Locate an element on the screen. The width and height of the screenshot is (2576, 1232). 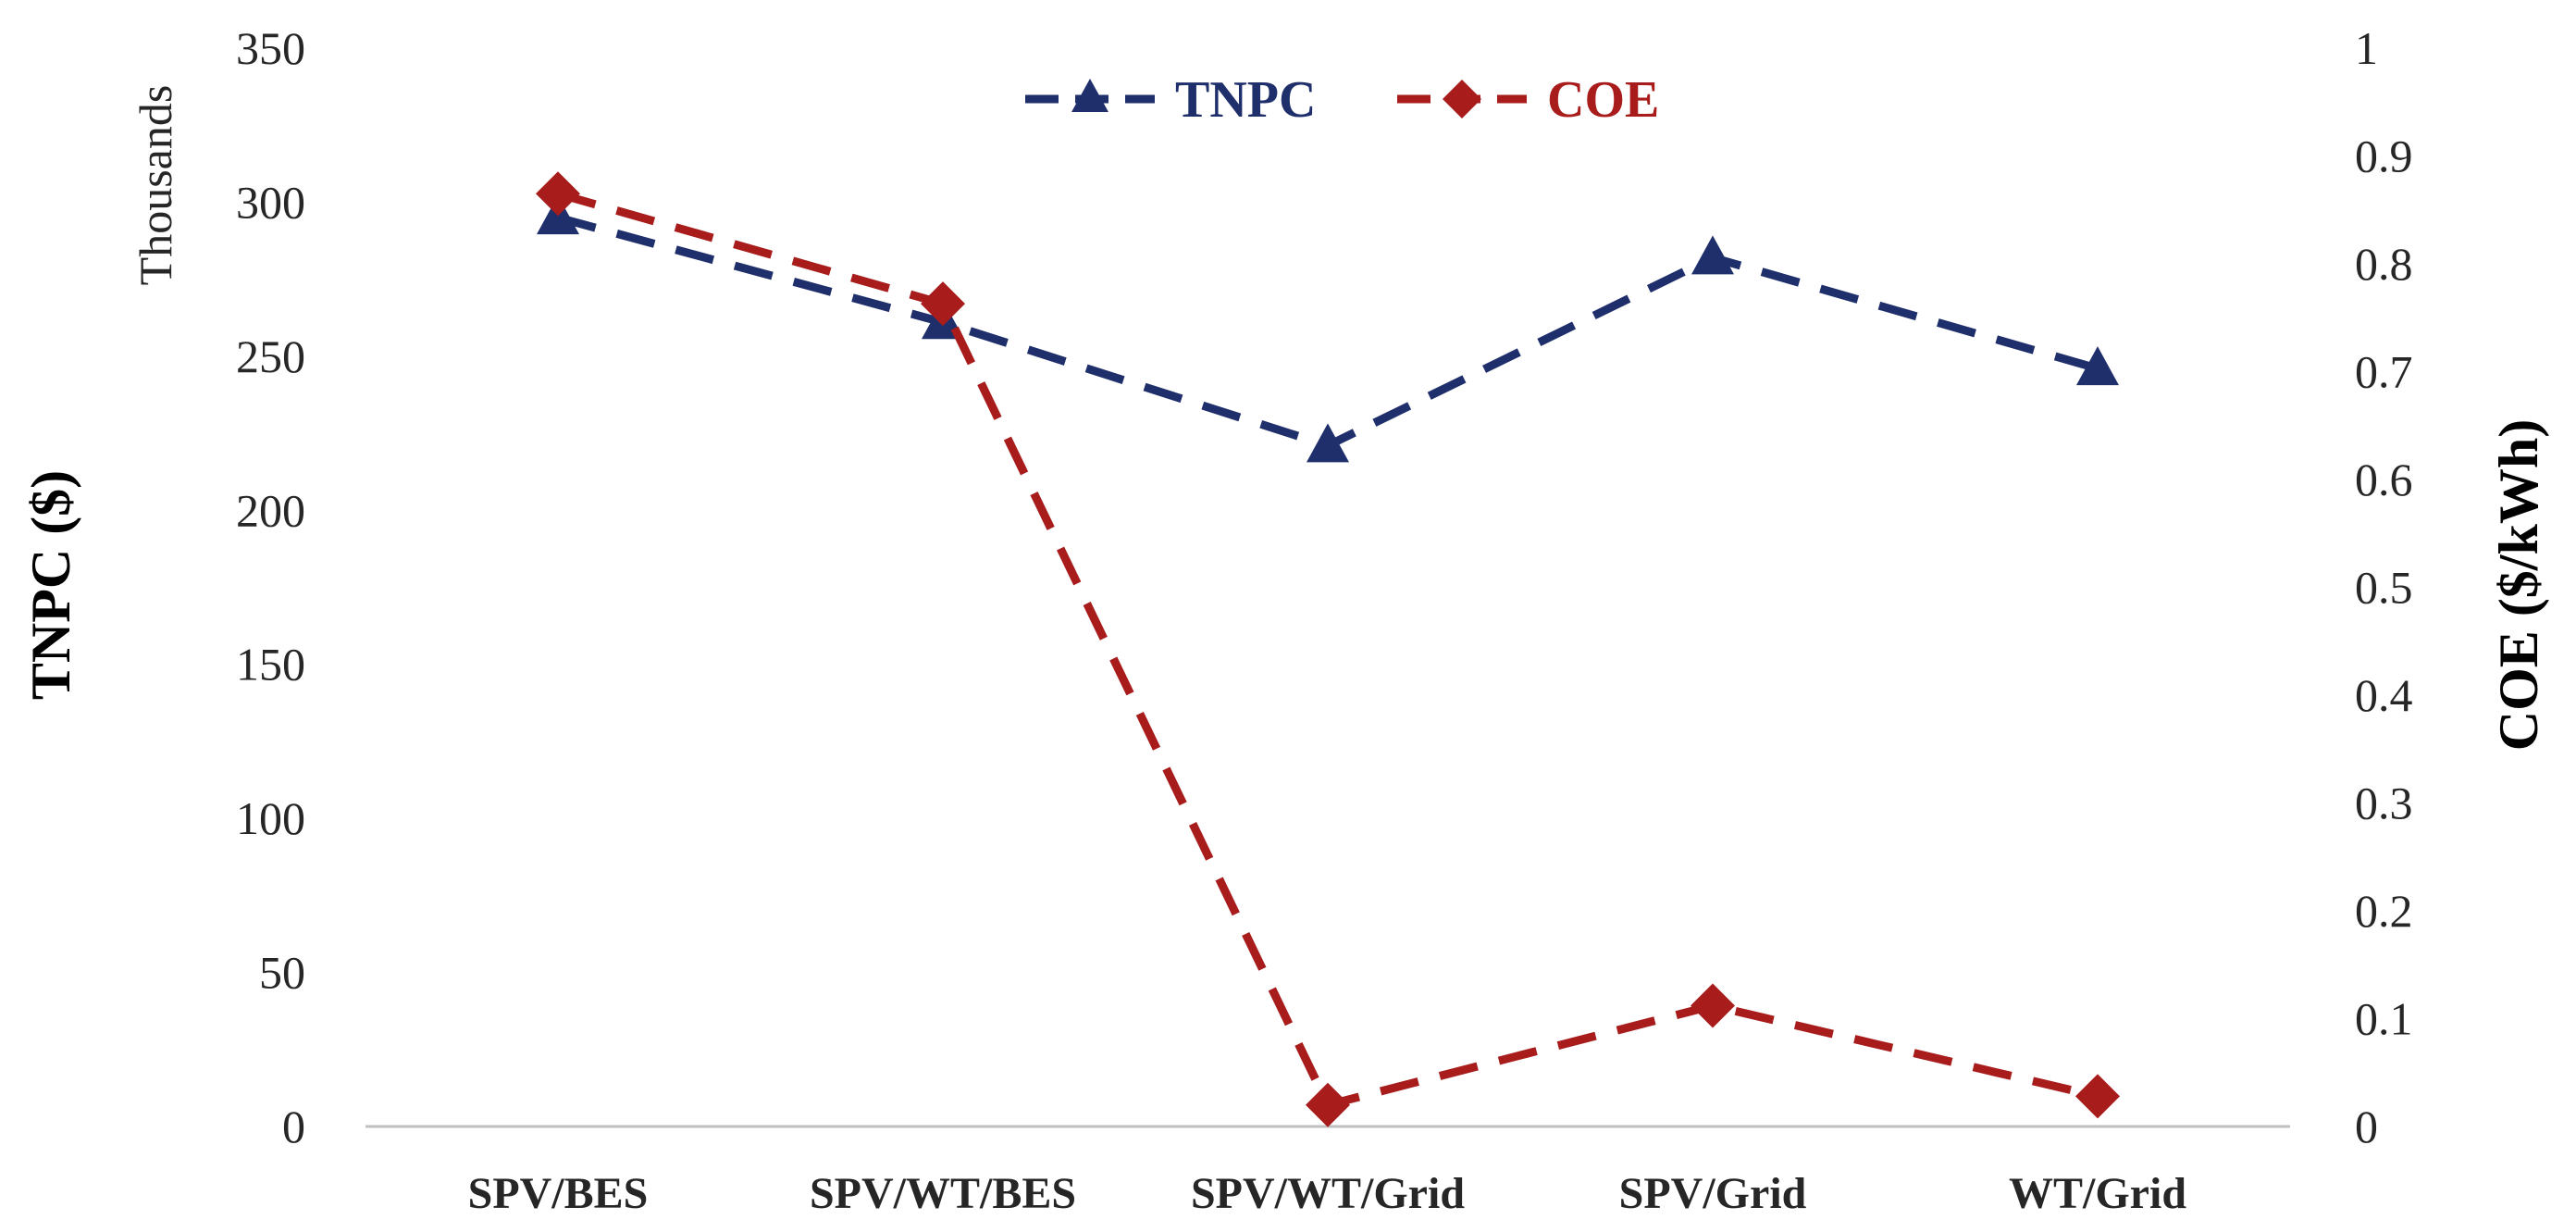
x-tick-label: SPV/Grid is located at coordinates (1713, 1193).